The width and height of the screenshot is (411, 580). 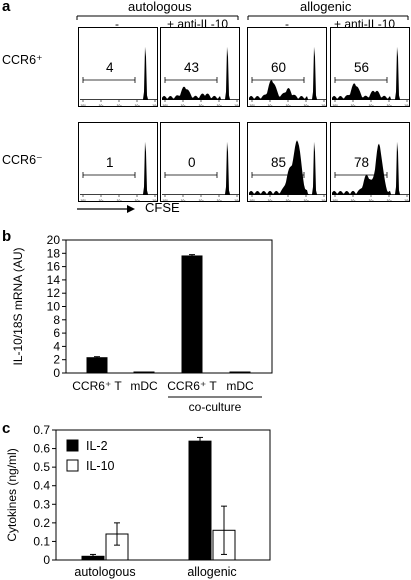 What do you see at coordinates (97, 446) in the screenshot?
I see `legend-label: IL-2` at bounding box center [97, 446].